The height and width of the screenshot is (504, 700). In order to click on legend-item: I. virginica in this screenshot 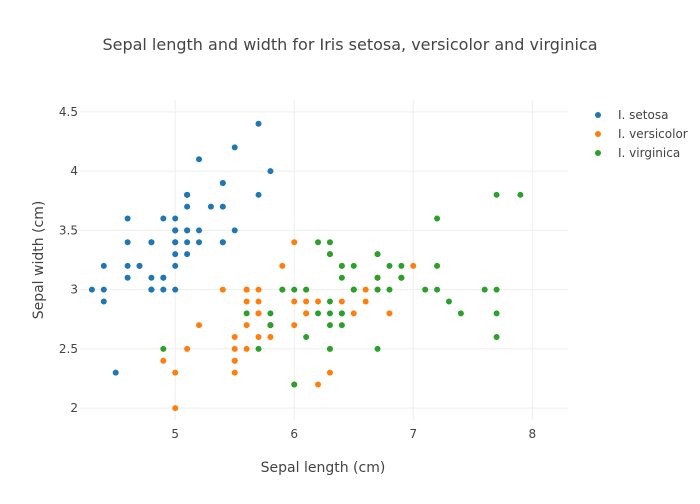, I will do `click(637, 153)`.